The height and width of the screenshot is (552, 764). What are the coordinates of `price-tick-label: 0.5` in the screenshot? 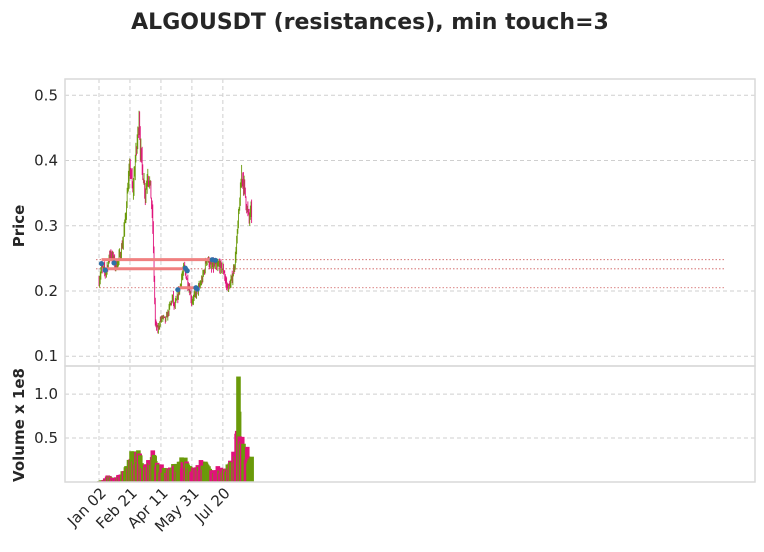 It's located at (46, 95).